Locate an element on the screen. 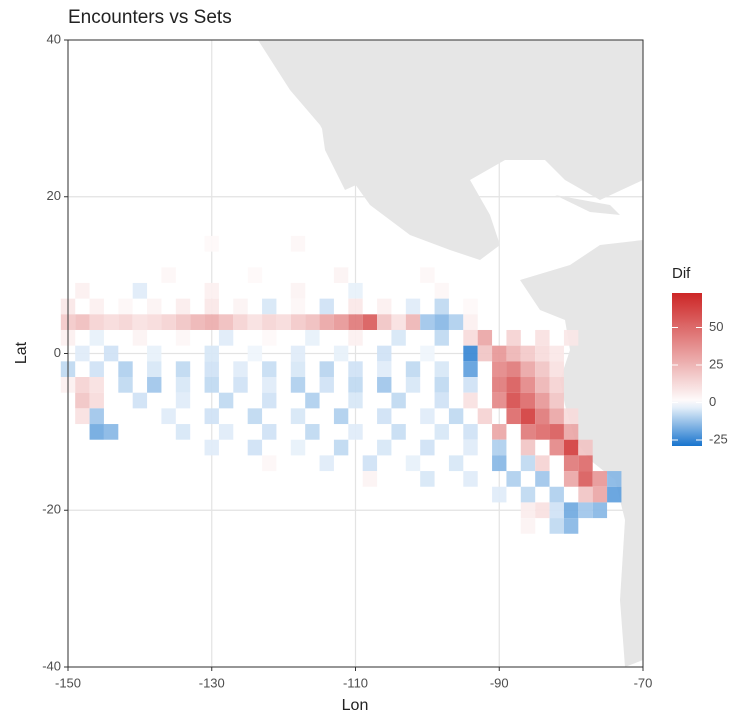 This screenshot has height=719, width=738. y-tick-label: 20 is located at coordinates (54, 195).